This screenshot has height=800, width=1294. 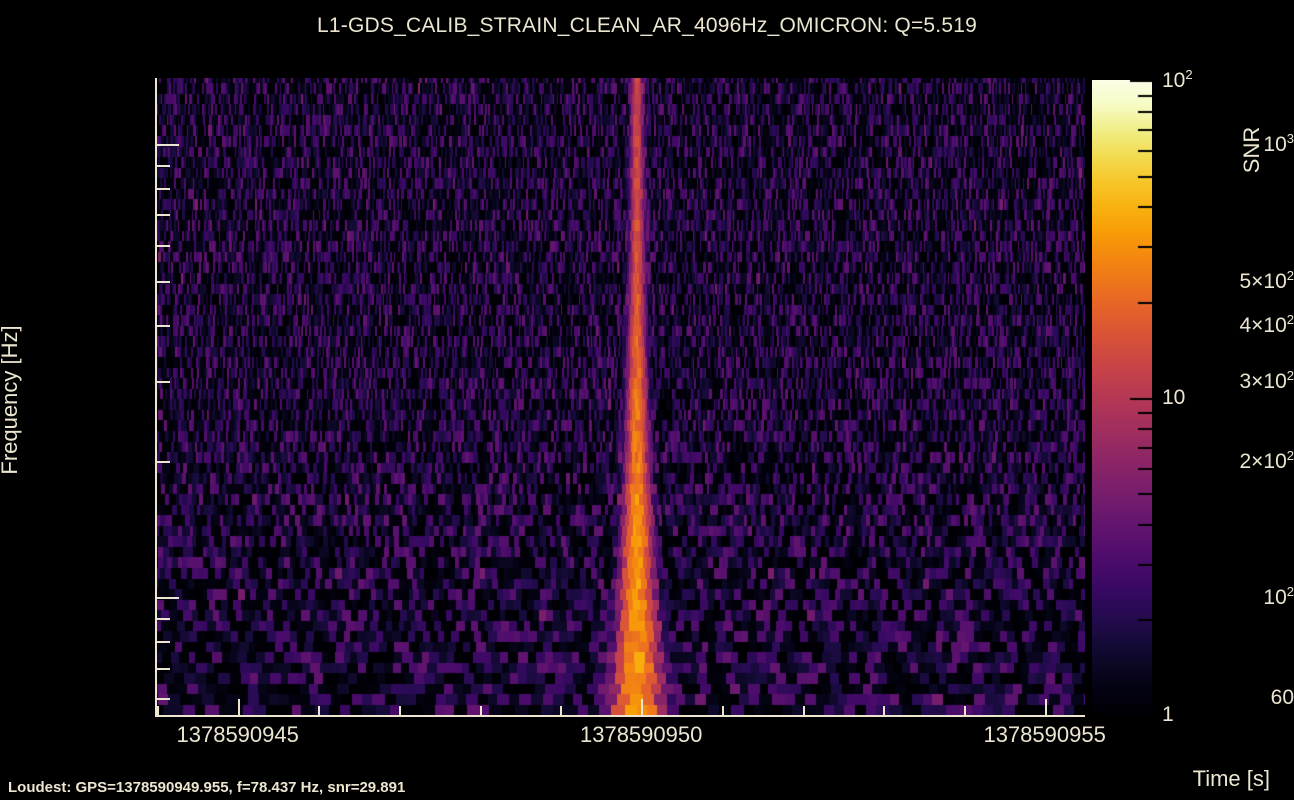 What do you see at coordinates (620, 716) in the screenshot?
I see `x-axis-line` at bounding box center [620, 716].